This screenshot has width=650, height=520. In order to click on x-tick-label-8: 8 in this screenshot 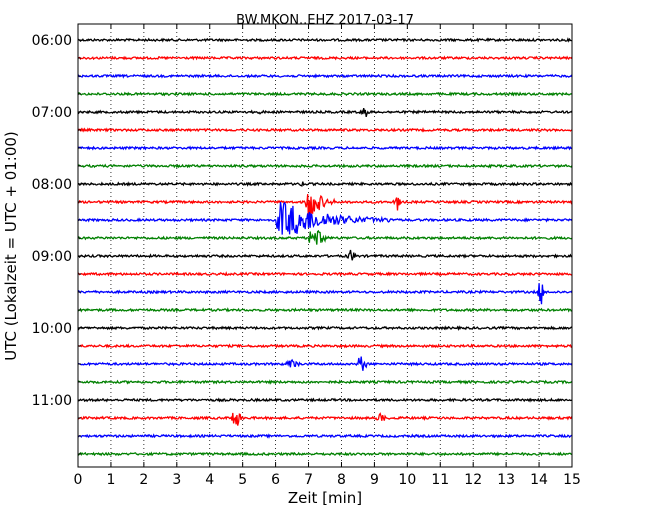, I will do `click(341, 480)`.